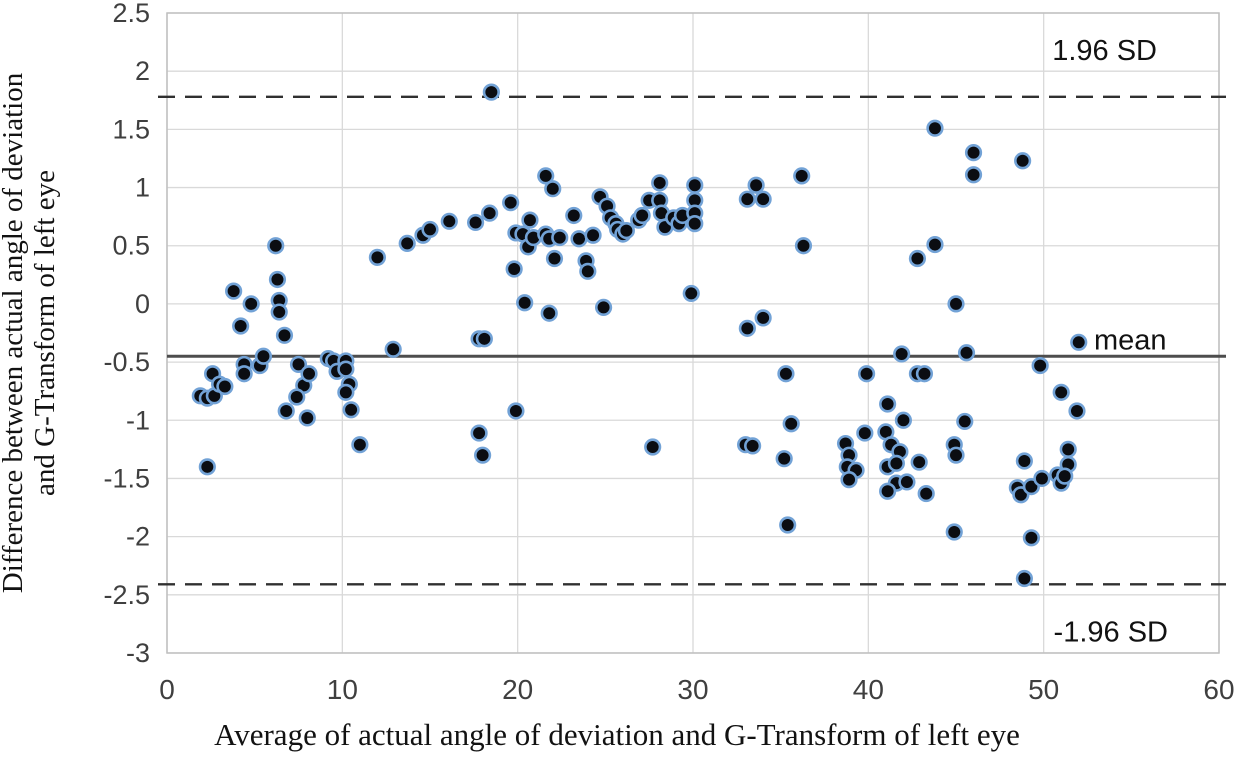 Image resolution: width=1240 pixels, height=759 pixels. I want to click on y-tick-label: 2.5, so click(131, 14).